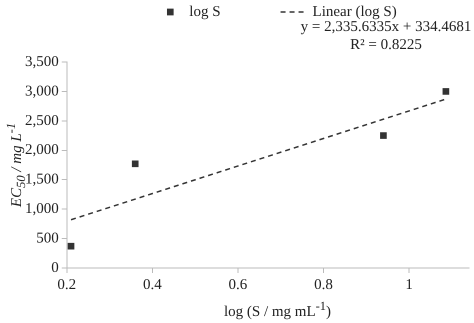  Describe the element at coordinates (238, 284) in the screenshot. I see `x-tick-label: 0.6` at that location.